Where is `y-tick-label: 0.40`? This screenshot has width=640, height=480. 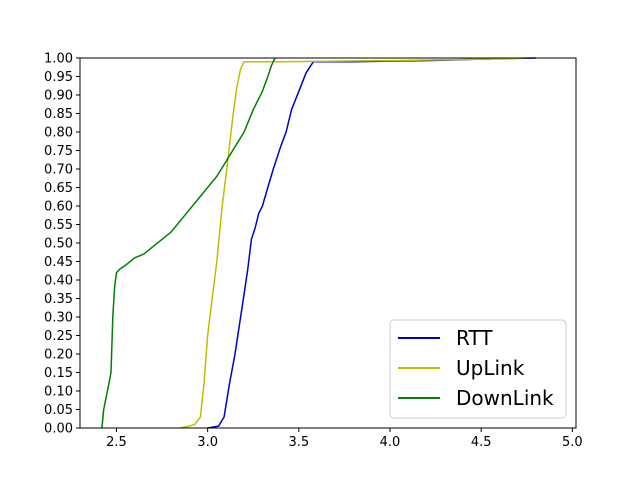
y-tick-label: 0.40 is located at coordinates (58, 281).